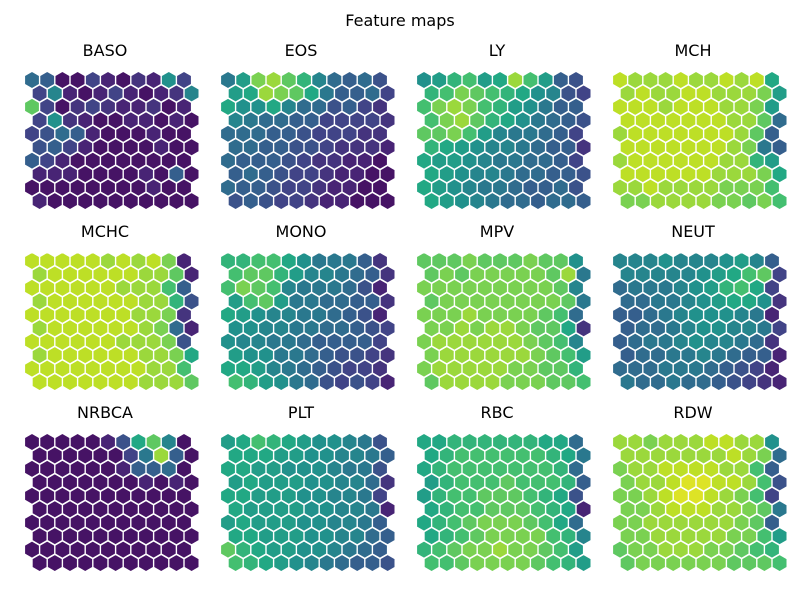 This screenshot has height=600, width=800. I want to click on feature-map-baso, so click(112, 140).